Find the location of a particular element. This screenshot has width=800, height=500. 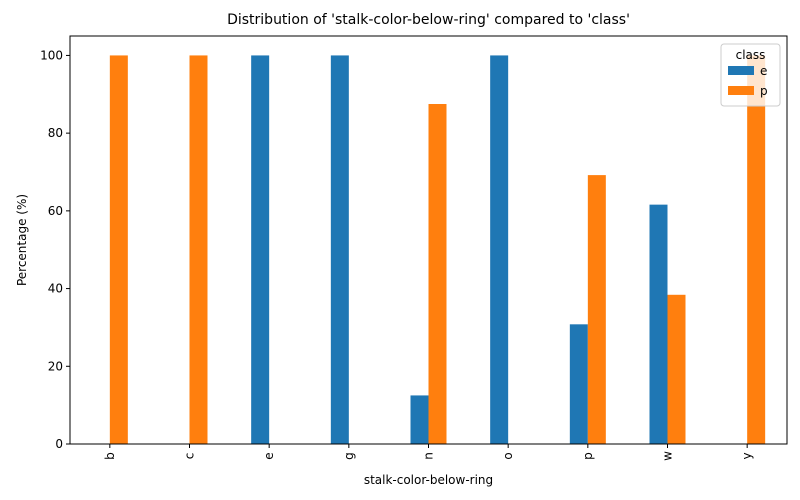

x-tick-label: w is located at coordinates (668, 456).